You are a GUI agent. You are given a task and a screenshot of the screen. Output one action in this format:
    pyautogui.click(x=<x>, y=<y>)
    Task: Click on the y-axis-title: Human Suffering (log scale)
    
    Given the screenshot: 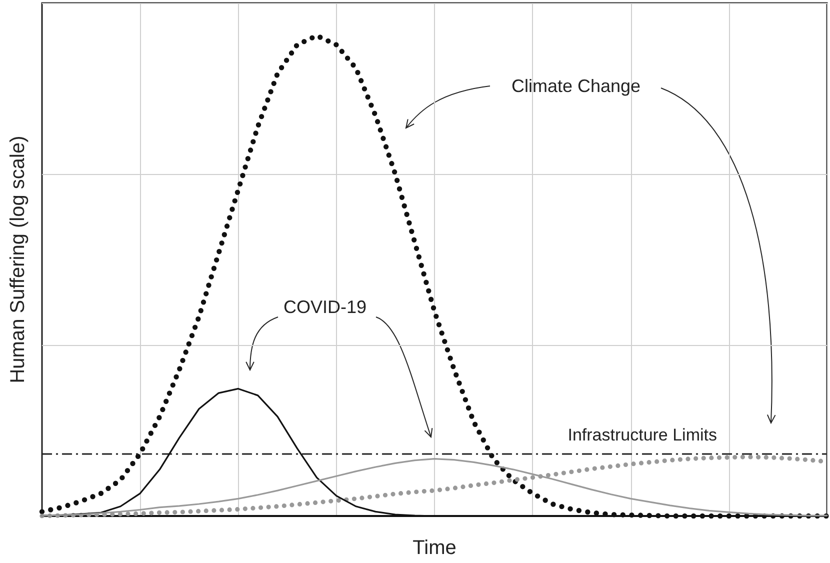 What is the action you would take?
    pyautogui.click(x=18, y=260)
    